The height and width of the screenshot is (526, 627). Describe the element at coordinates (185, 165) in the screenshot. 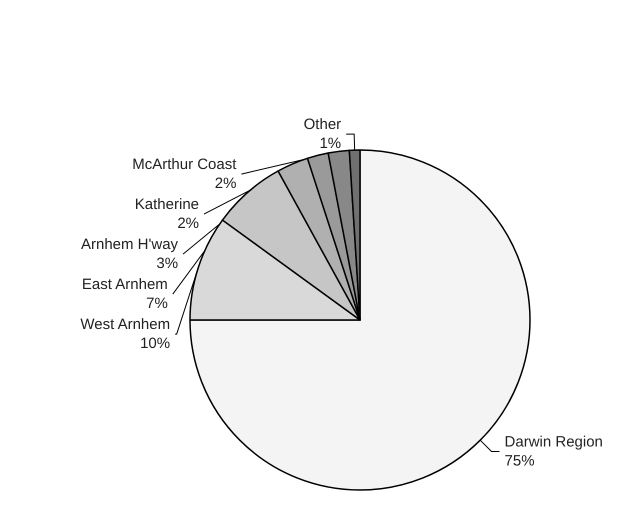

I see `slice-label: McArthur Coast` at that location.